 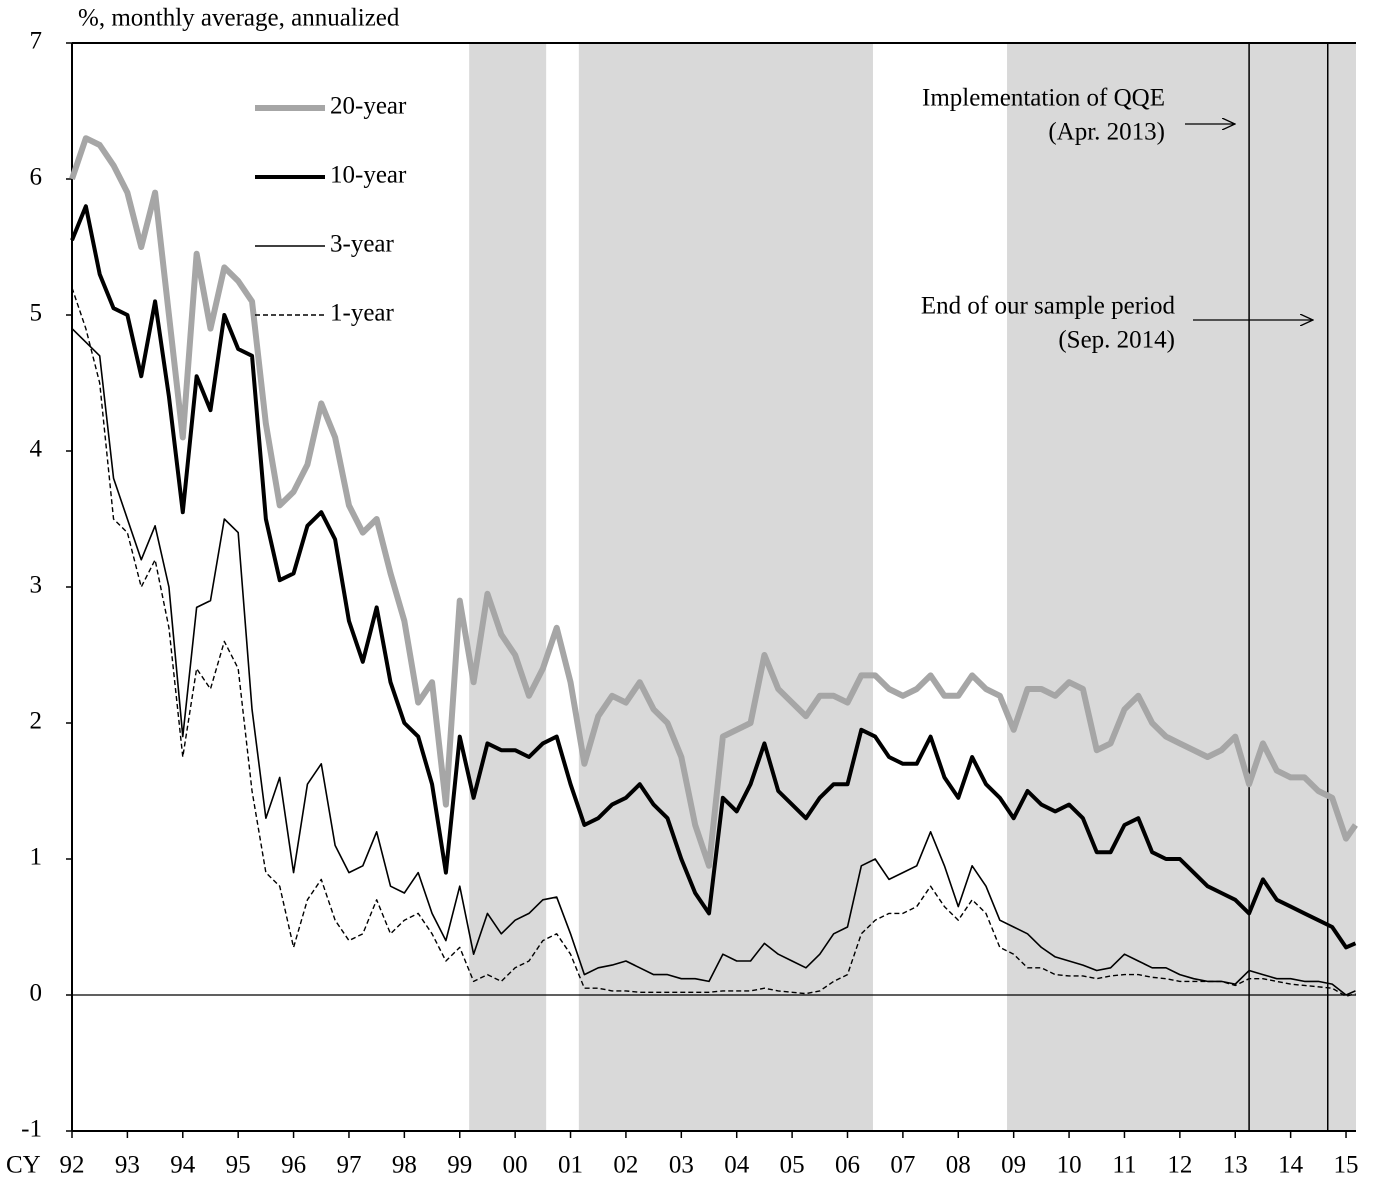 What do you see at coordinates (1048, 306) in the screenshot?
I see `annotation: End of our sample period` at bounding box center [1048, 306].